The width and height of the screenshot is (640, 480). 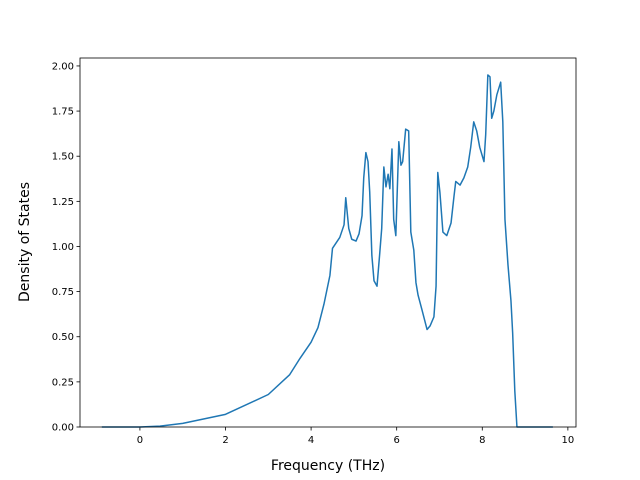 I want to click on x-tick-label: 10, so click(x=568, y=440).